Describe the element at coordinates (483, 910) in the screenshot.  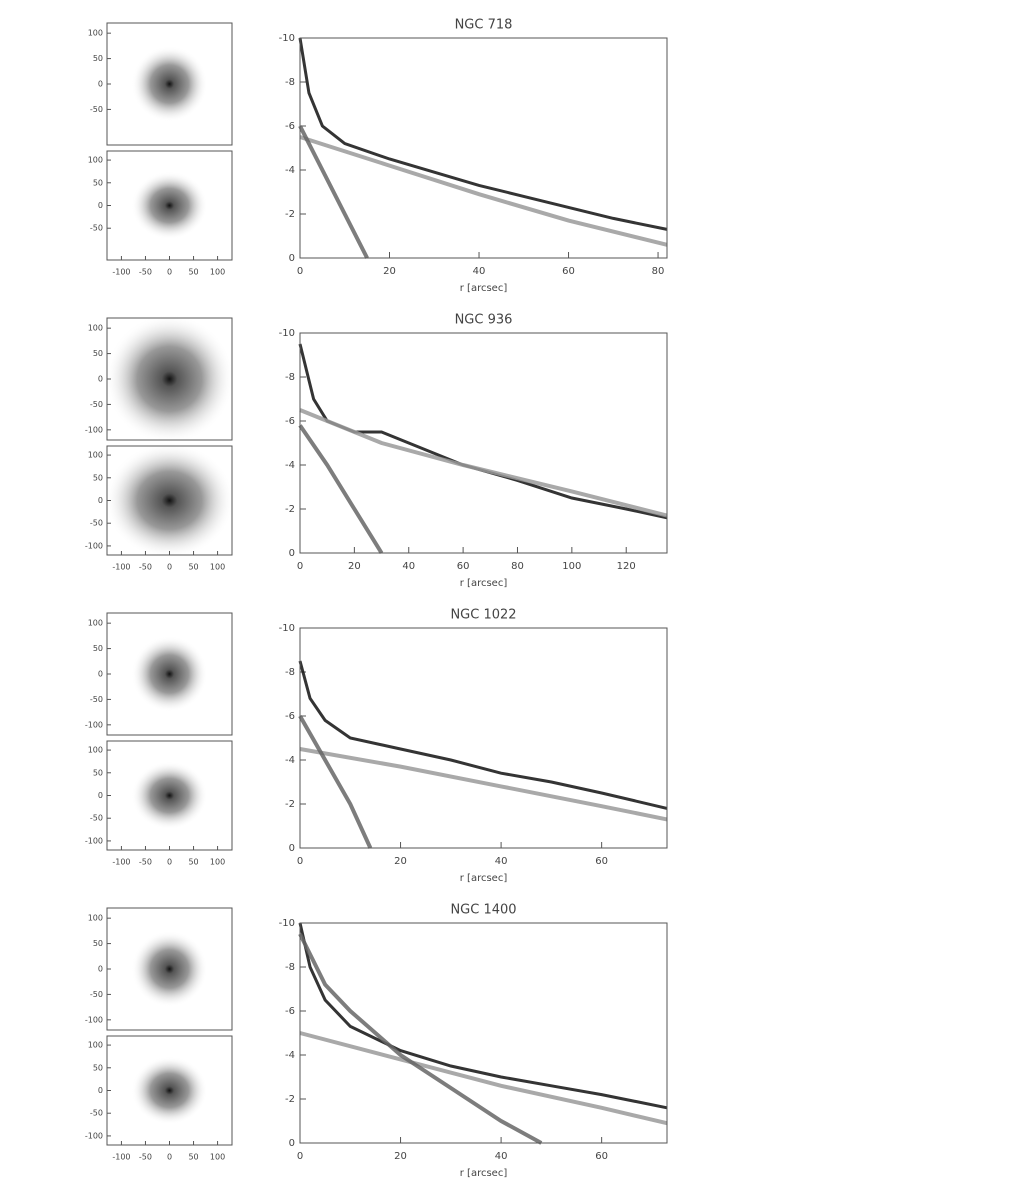
I see `chart-title: NGC 1400` at that location.